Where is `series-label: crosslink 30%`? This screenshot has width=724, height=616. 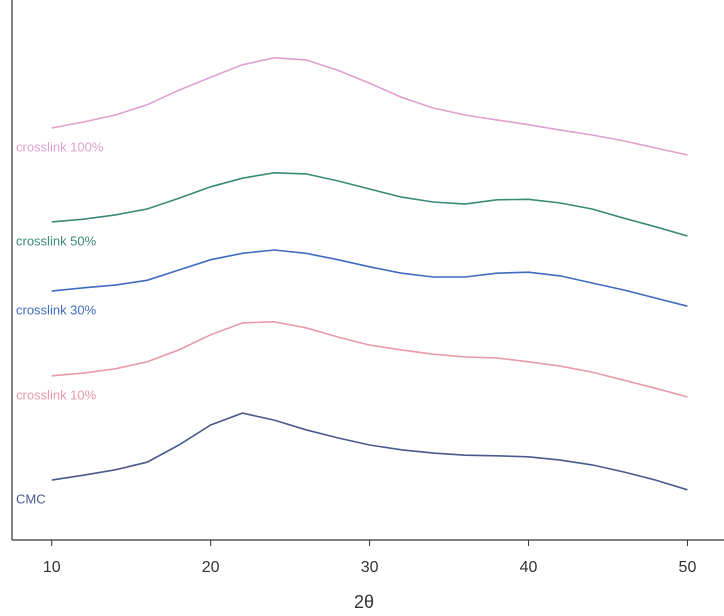 series-label: crosslink 30% is located at coordinates (56, 309).